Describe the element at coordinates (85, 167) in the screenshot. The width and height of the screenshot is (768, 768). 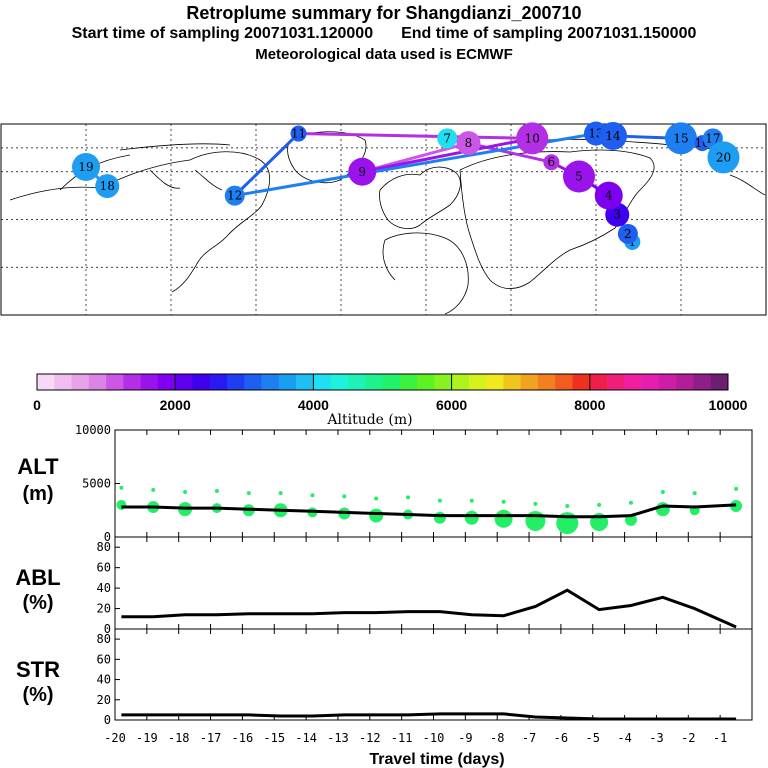
I see `trajectory-marker-label: 19` at that location.